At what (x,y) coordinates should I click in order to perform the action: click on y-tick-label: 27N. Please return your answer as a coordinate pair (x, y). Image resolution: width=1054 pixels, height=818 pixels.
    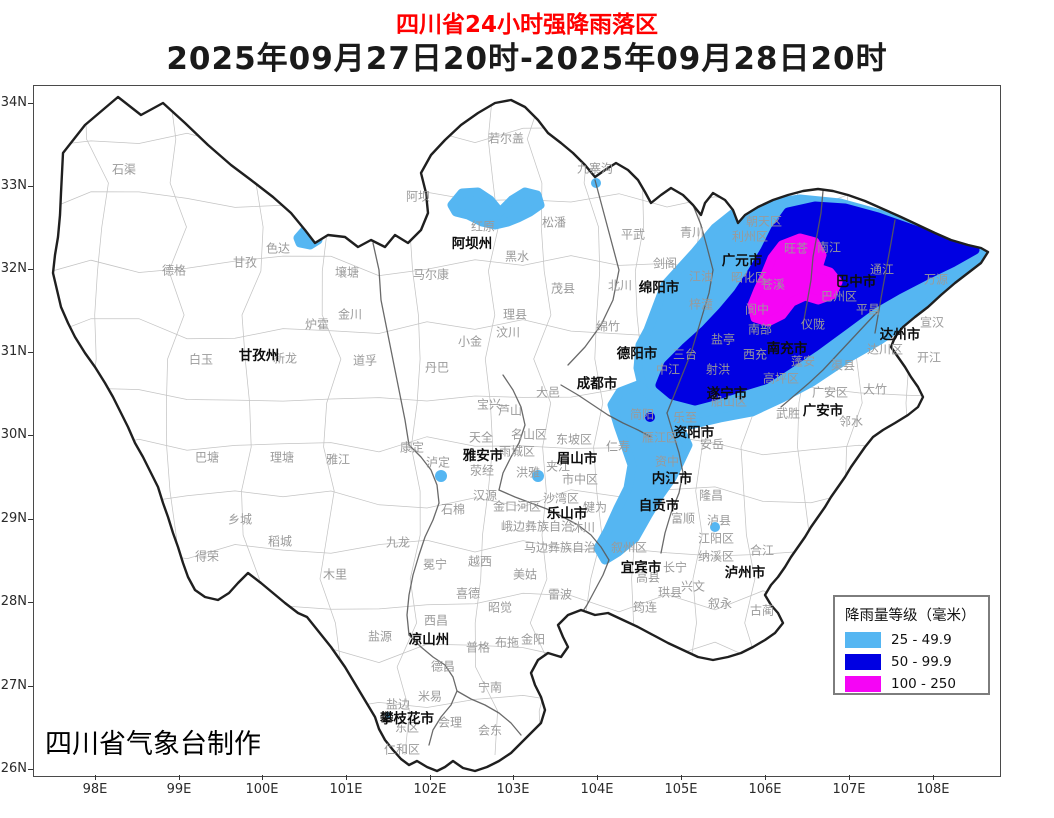
    Looking at the image, I should click on (13, 685).